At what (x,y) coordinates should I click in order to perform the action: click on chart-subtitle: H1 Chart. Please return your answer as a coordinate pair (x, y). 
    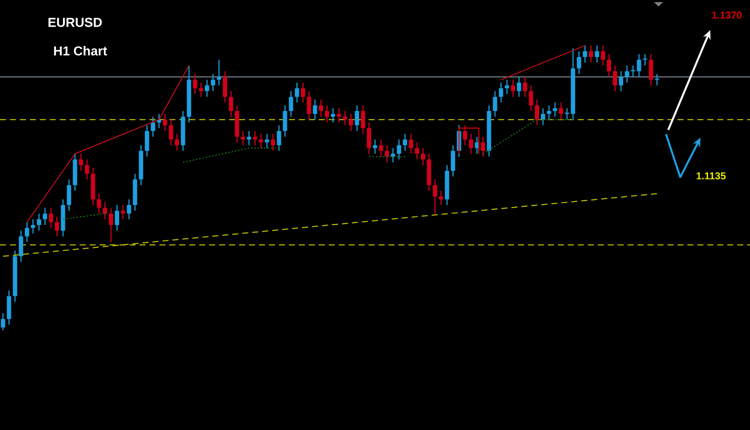
    Looking at the image, I should click on (81, 51).